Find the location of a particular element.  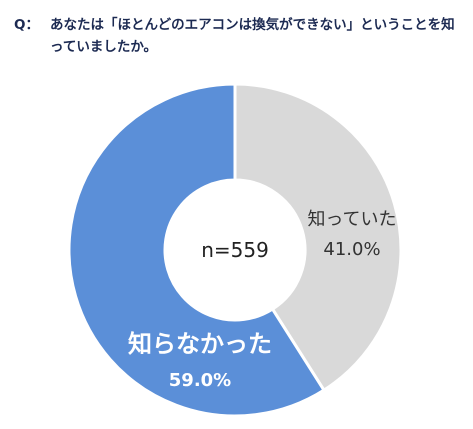

slice-value-known: 41.0% is located at coordinates (351, 249).